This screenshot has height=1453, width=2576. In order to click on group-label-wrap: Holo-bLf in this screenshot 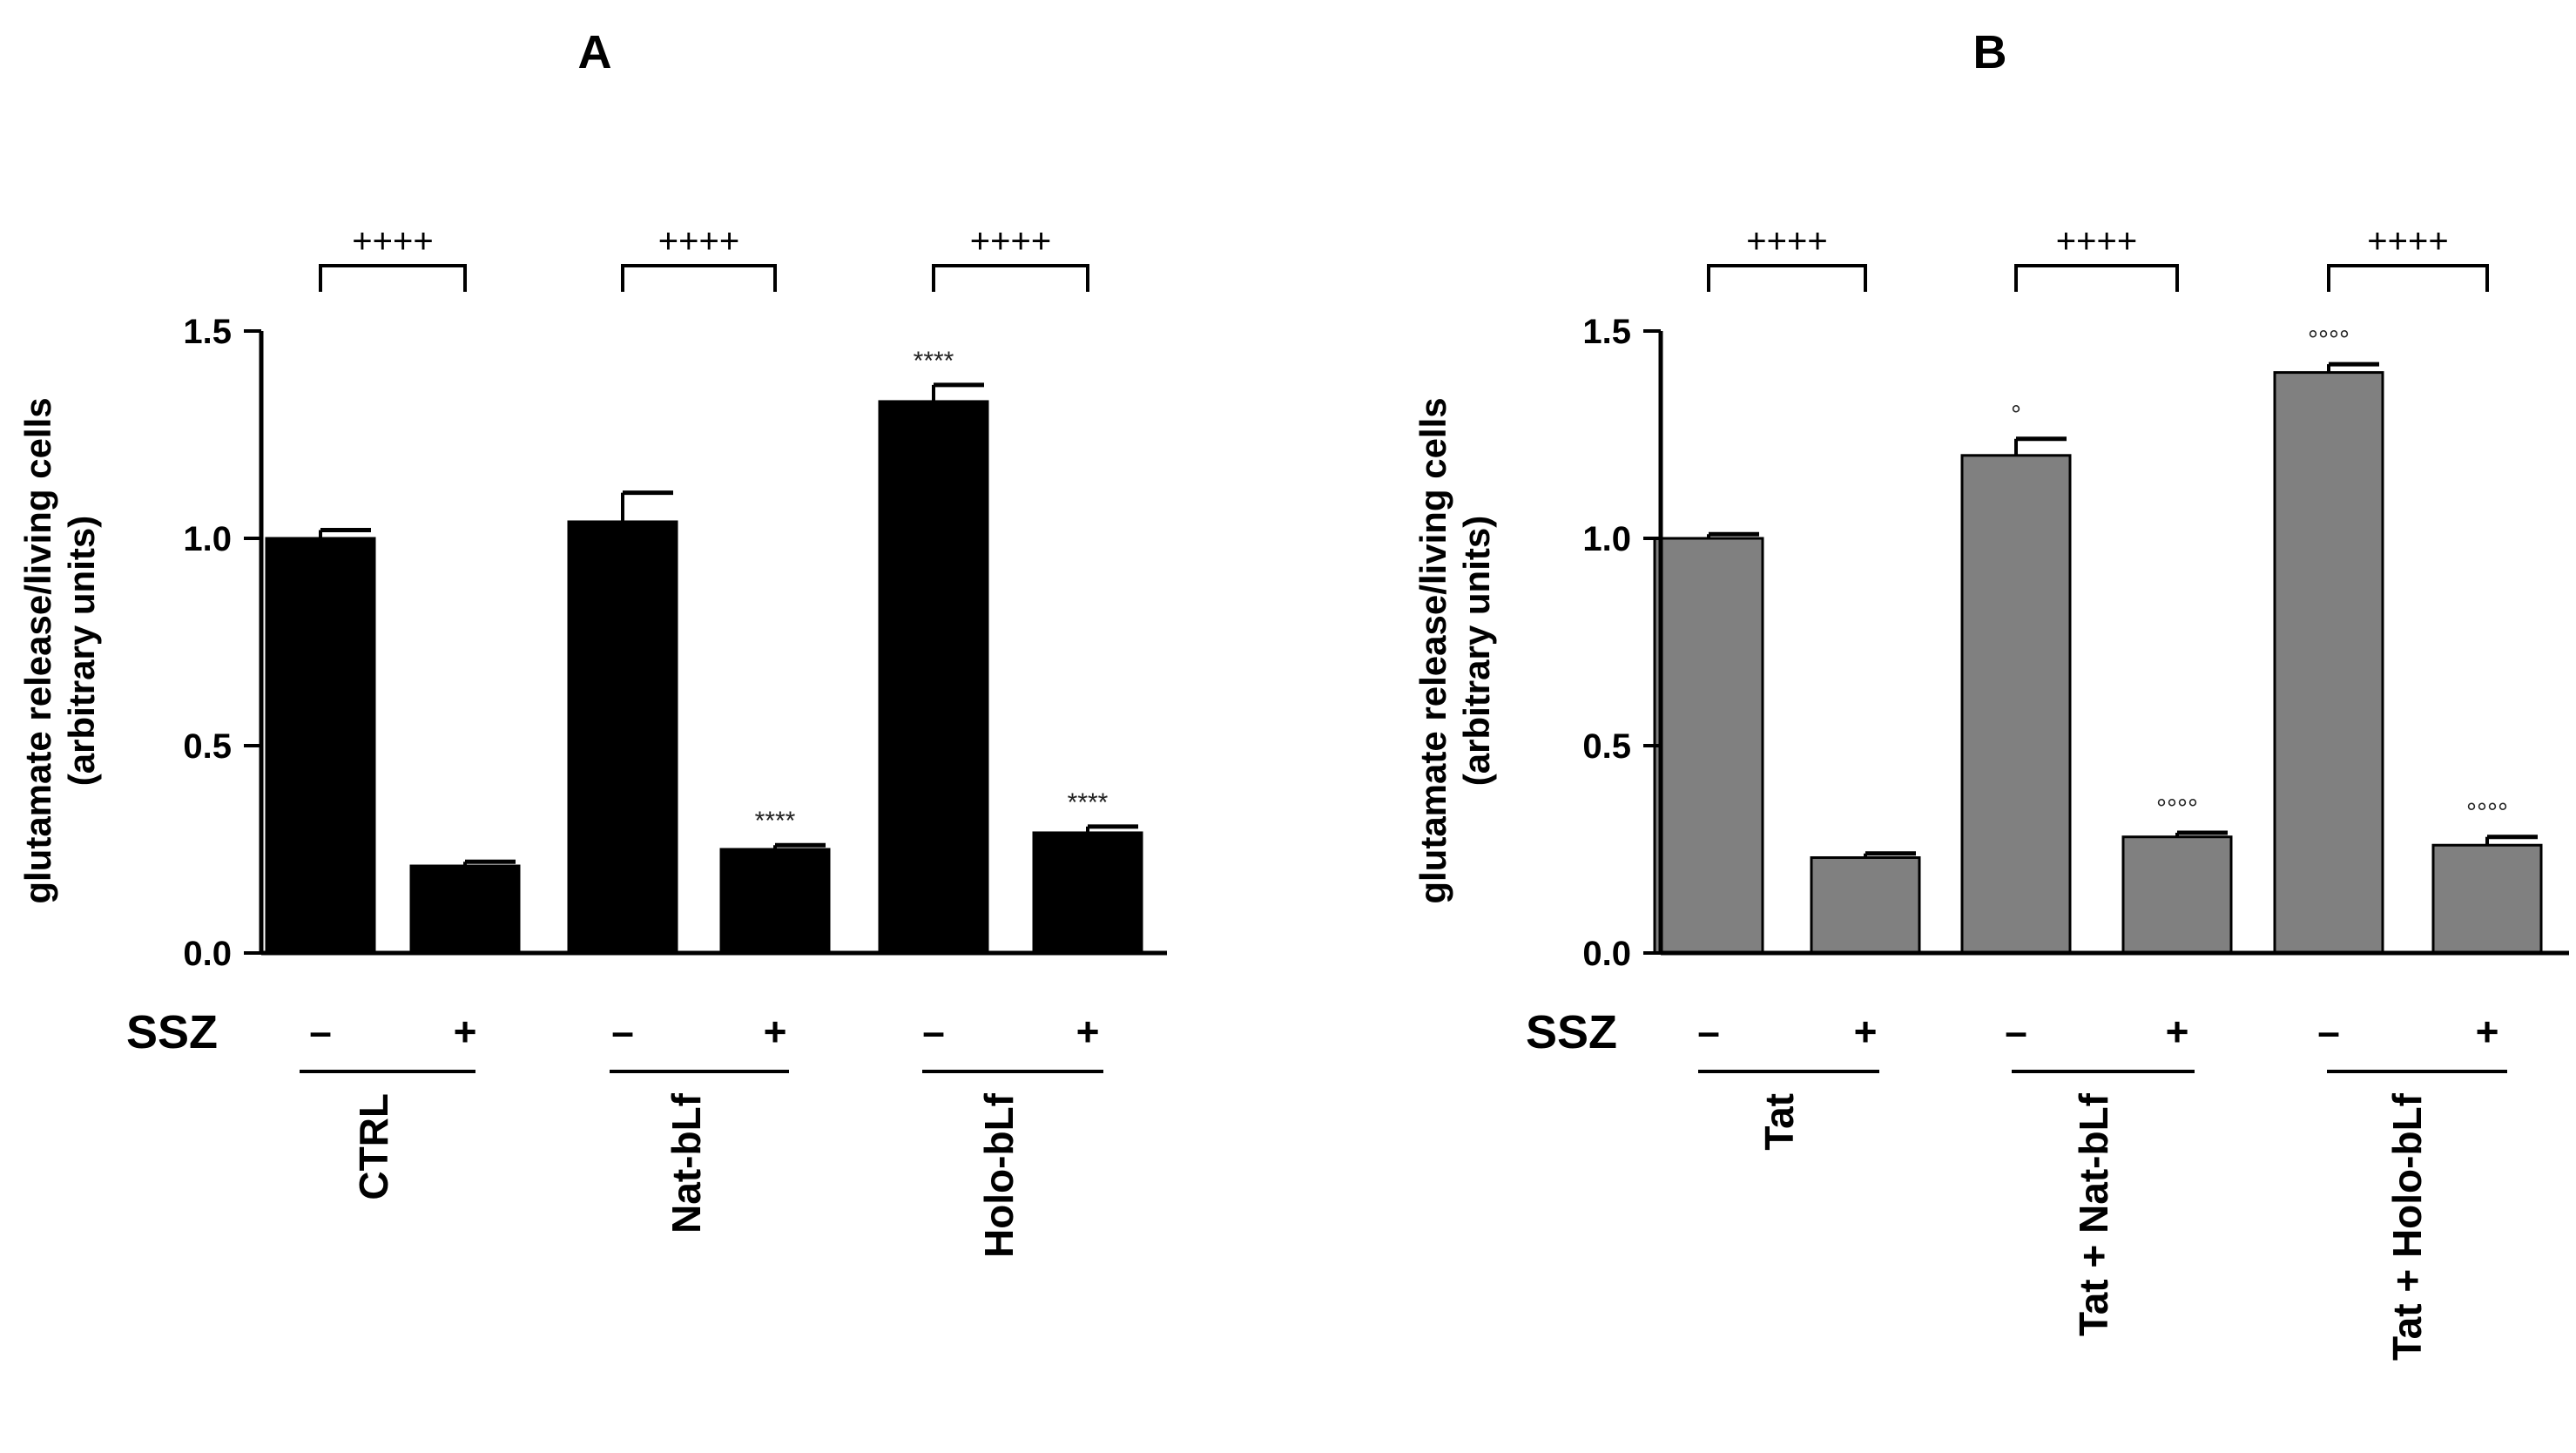, I will do `click(999, 1175)`.